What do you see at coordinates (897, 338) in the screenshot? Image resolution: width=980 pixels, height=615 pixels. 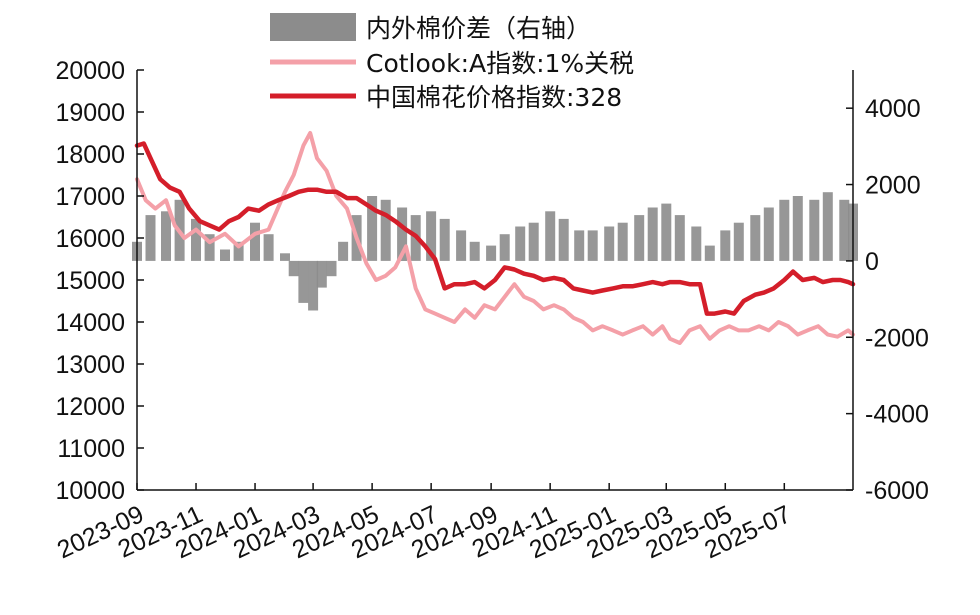 I see `right-tick-label: -2000` at bounding box center [897, 338].